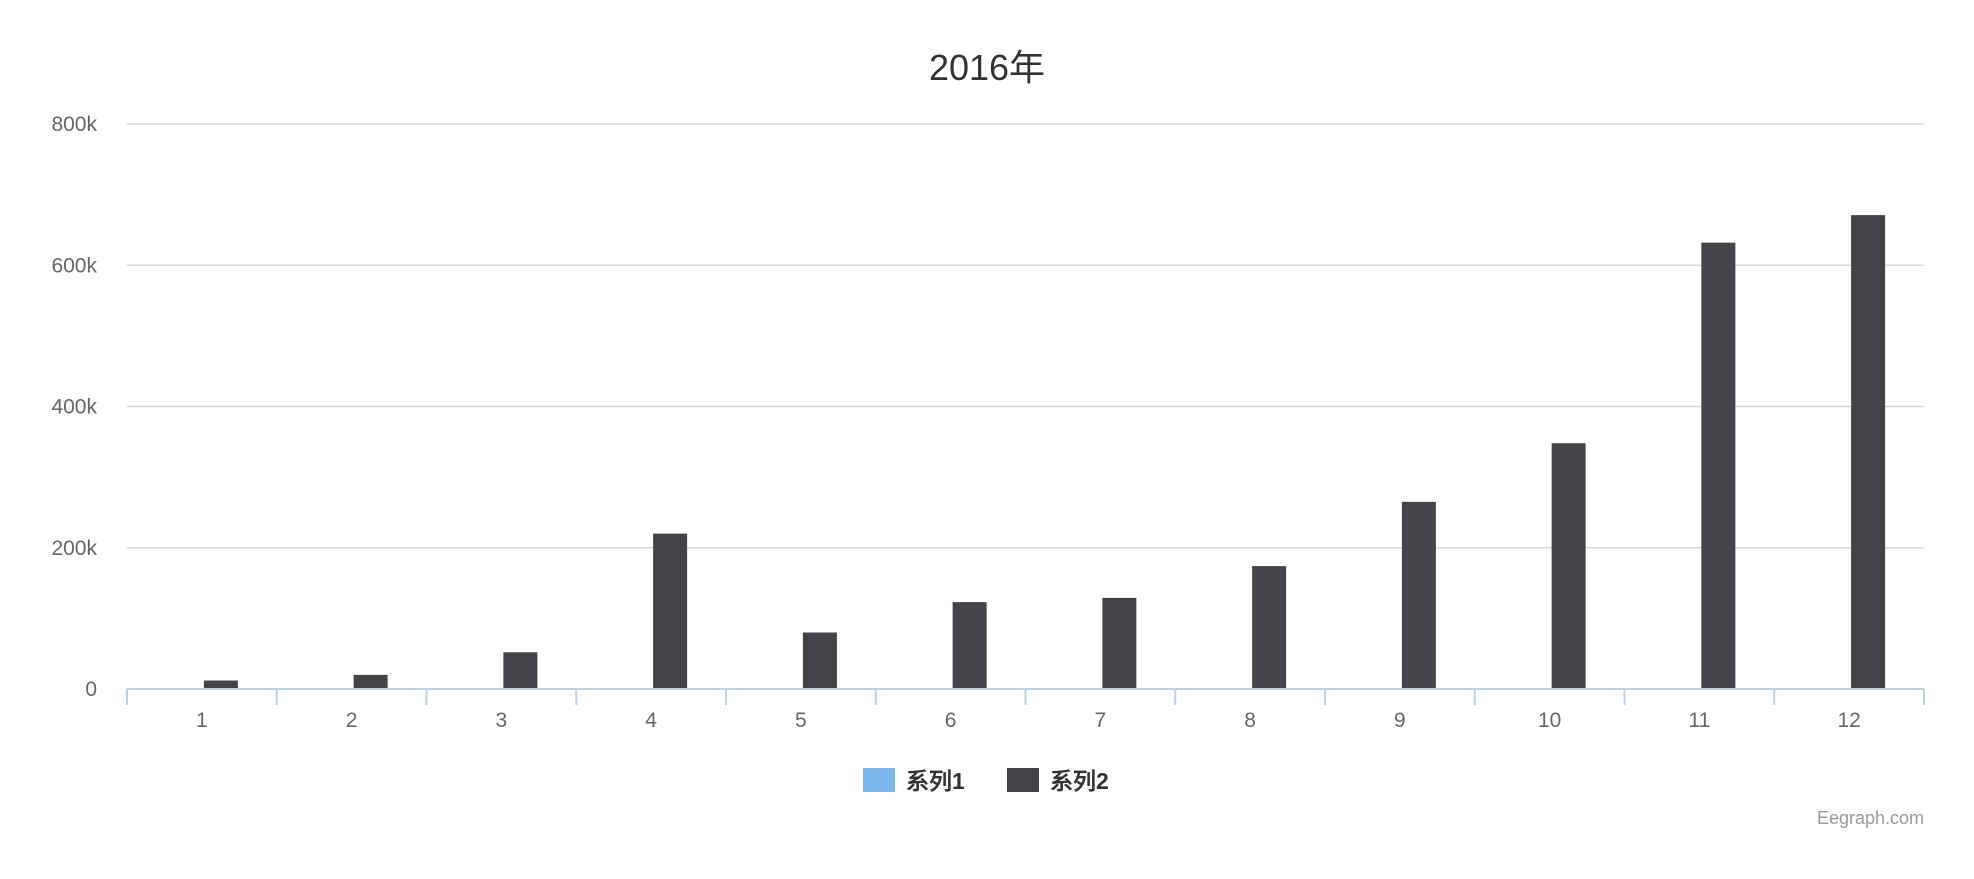  What do you see at coordinates (1250, 720) in the screenshot?
I see `x-tick-label: 8` at bounding box center [1250, 720].